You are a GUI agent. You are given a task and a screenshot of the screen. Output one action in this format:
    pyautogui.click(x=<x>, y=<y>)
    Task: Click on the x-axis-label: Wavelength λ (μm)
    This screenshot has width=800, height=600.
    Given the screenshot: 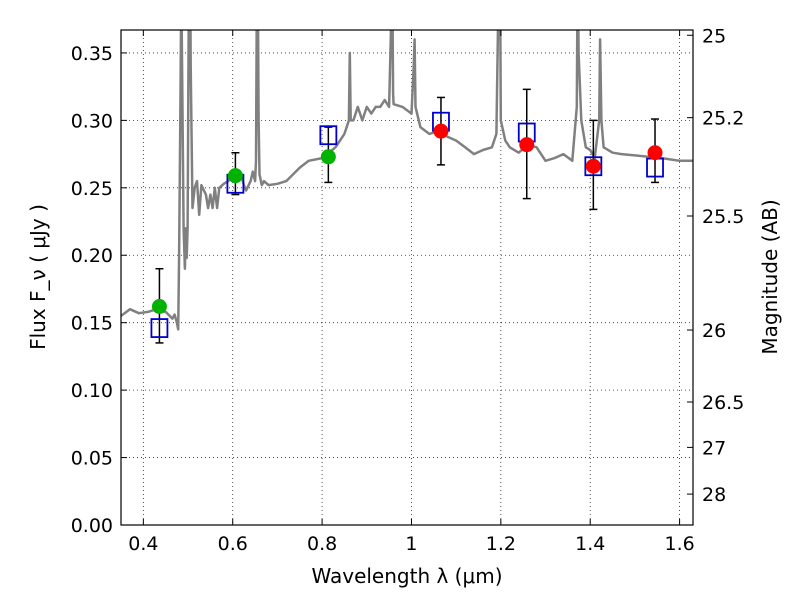 What is the action you would take?
    pyautogui.click(x=406, y=576)
    